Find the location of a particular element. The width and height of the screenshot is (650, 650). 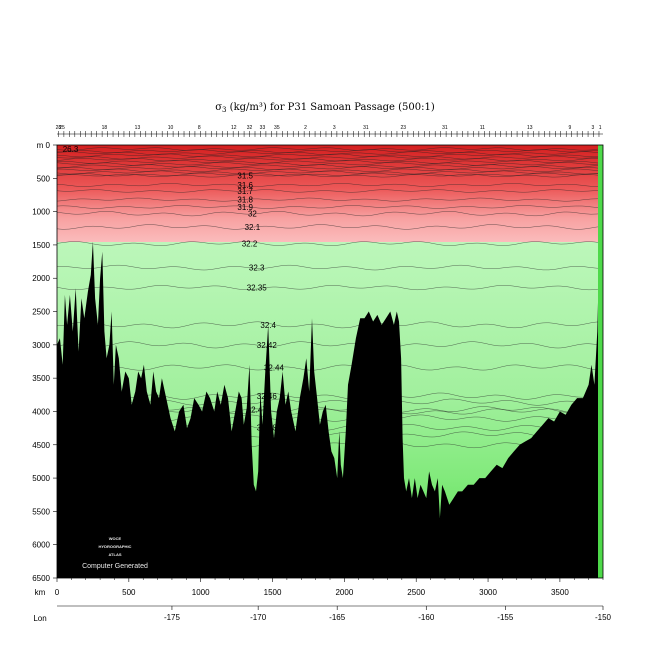

y-axis-unit: m is located at coordinates (40, 145).